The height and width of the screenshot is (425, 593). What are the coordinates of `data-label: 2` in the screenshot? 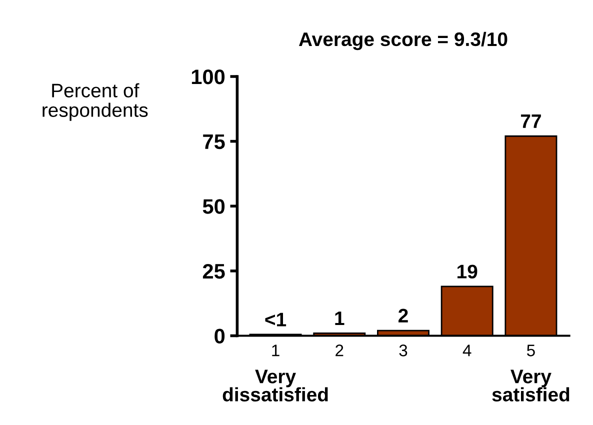 It's located at (403, 315).